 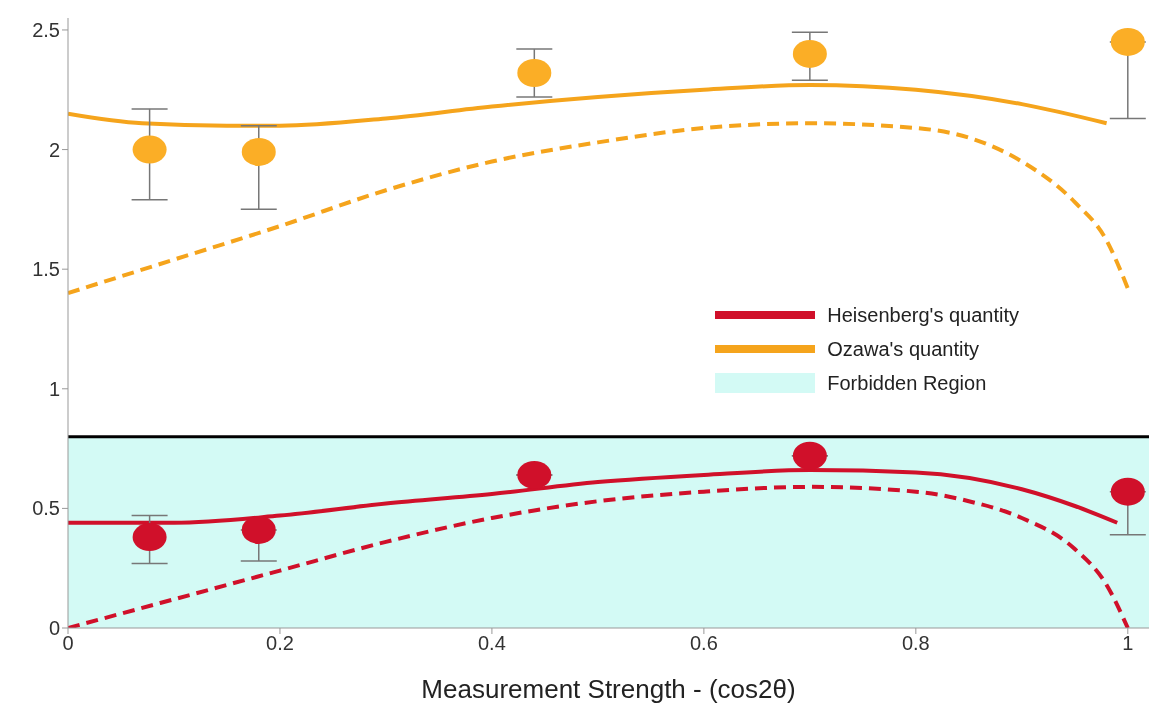 I want to click on y-tick-label: 0, so click(x=54, y=628).